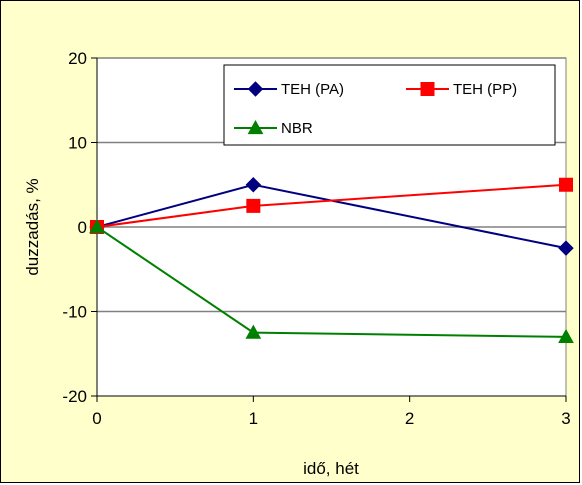 This screenshot has width=582, height=485. I want to click on legend-item: TEH (PA), so click(289, 89).